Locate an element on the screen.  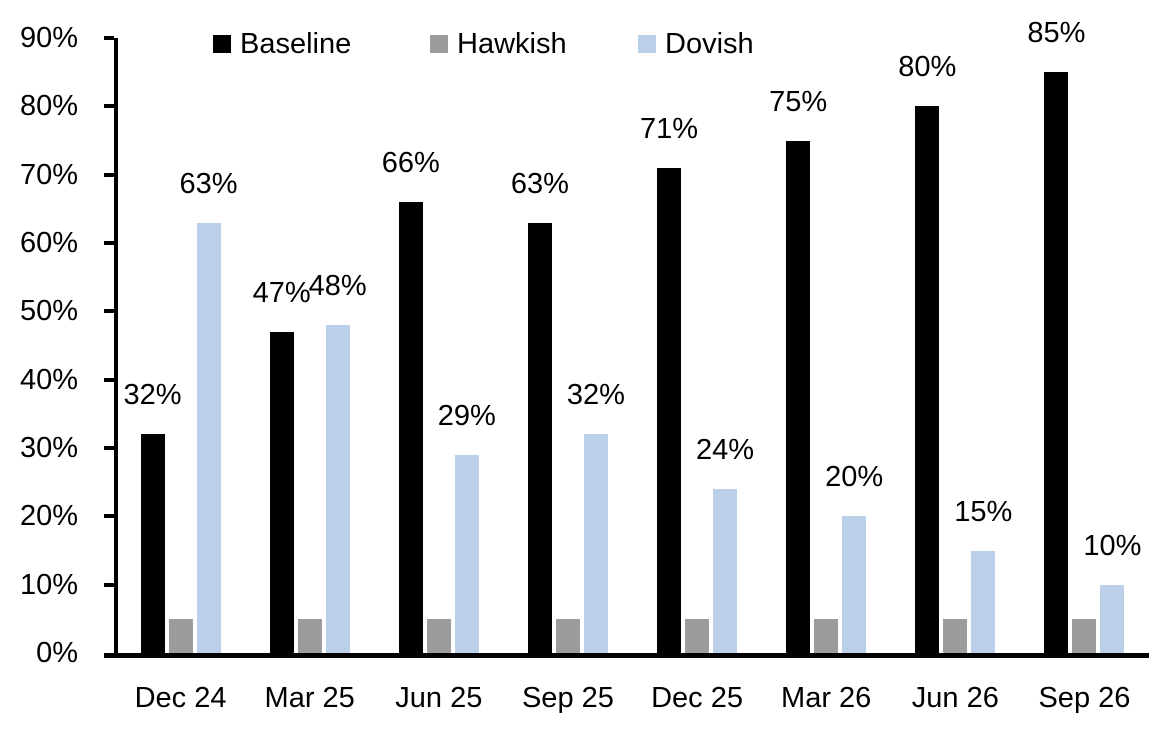
bar-value-label: 20% is located at coordinates (854, 477).